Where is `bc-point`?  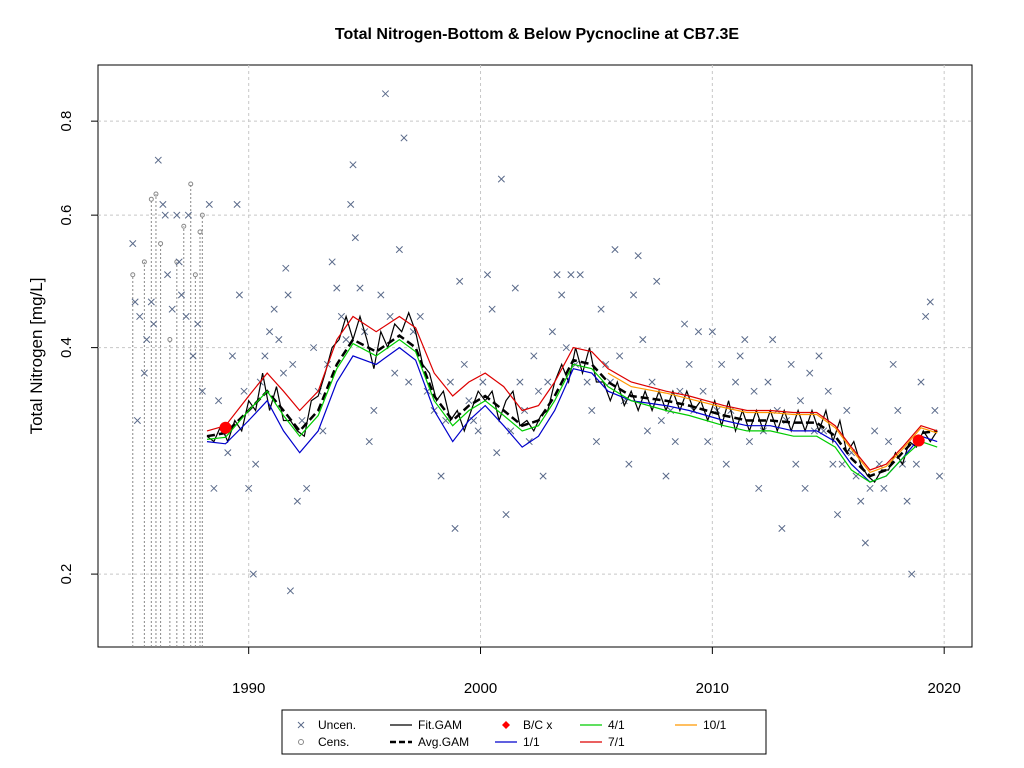
bc-point is located at coordinates (918, 440).